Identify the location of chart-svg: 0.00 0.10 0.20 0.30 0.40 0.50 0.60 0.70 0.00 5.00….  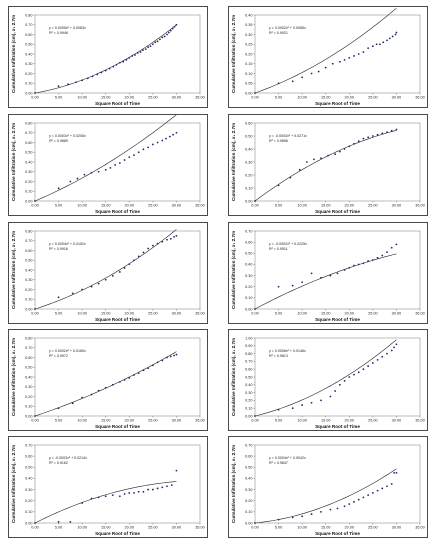
(328, 489).